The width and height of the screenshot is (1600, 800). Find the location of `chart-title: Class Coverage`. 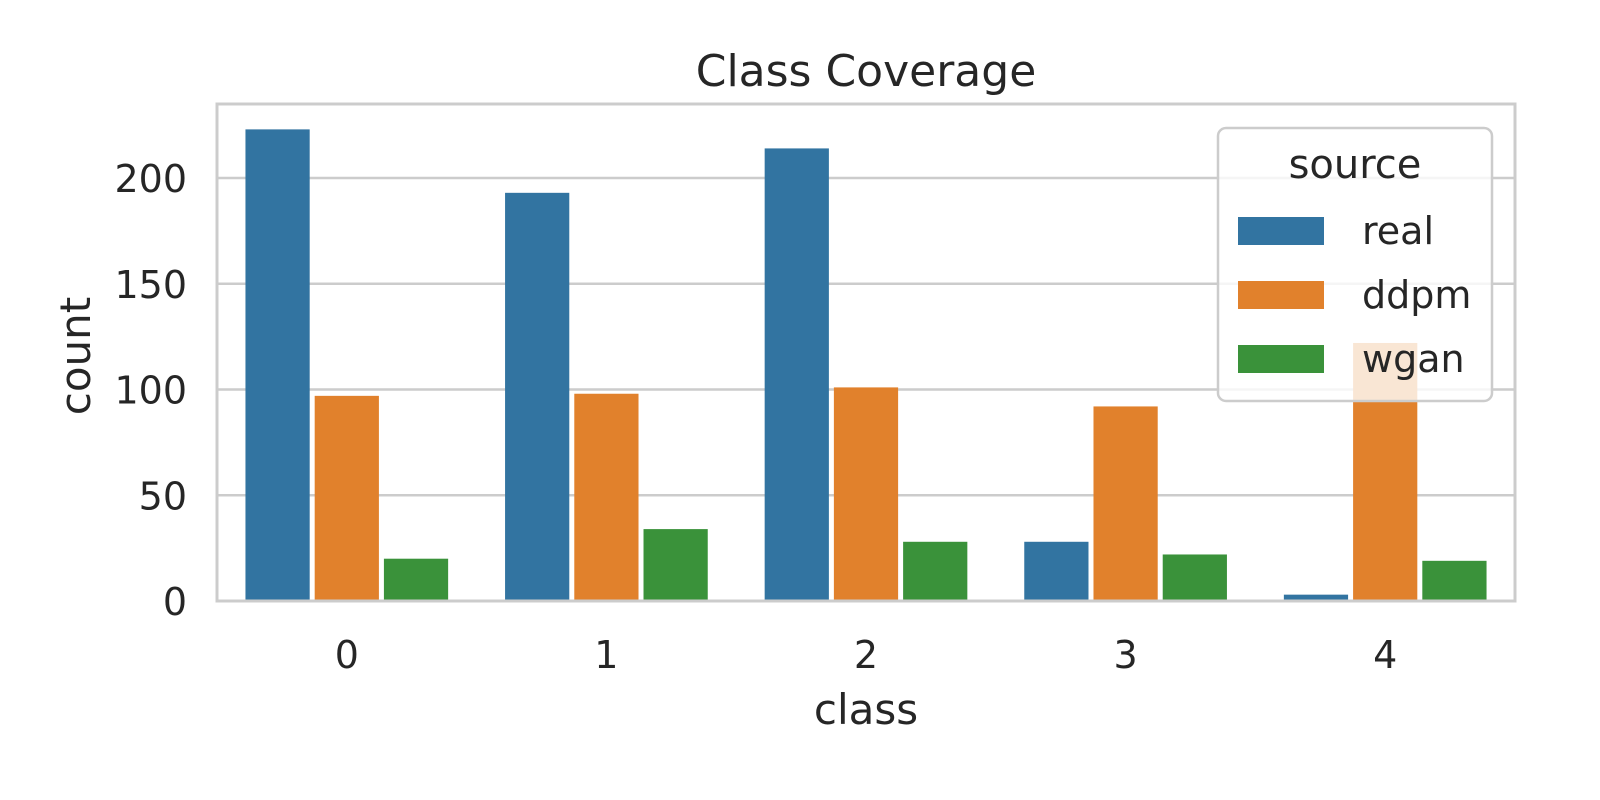

chart-title: Class Coverage is located at coordinates (866, 71).